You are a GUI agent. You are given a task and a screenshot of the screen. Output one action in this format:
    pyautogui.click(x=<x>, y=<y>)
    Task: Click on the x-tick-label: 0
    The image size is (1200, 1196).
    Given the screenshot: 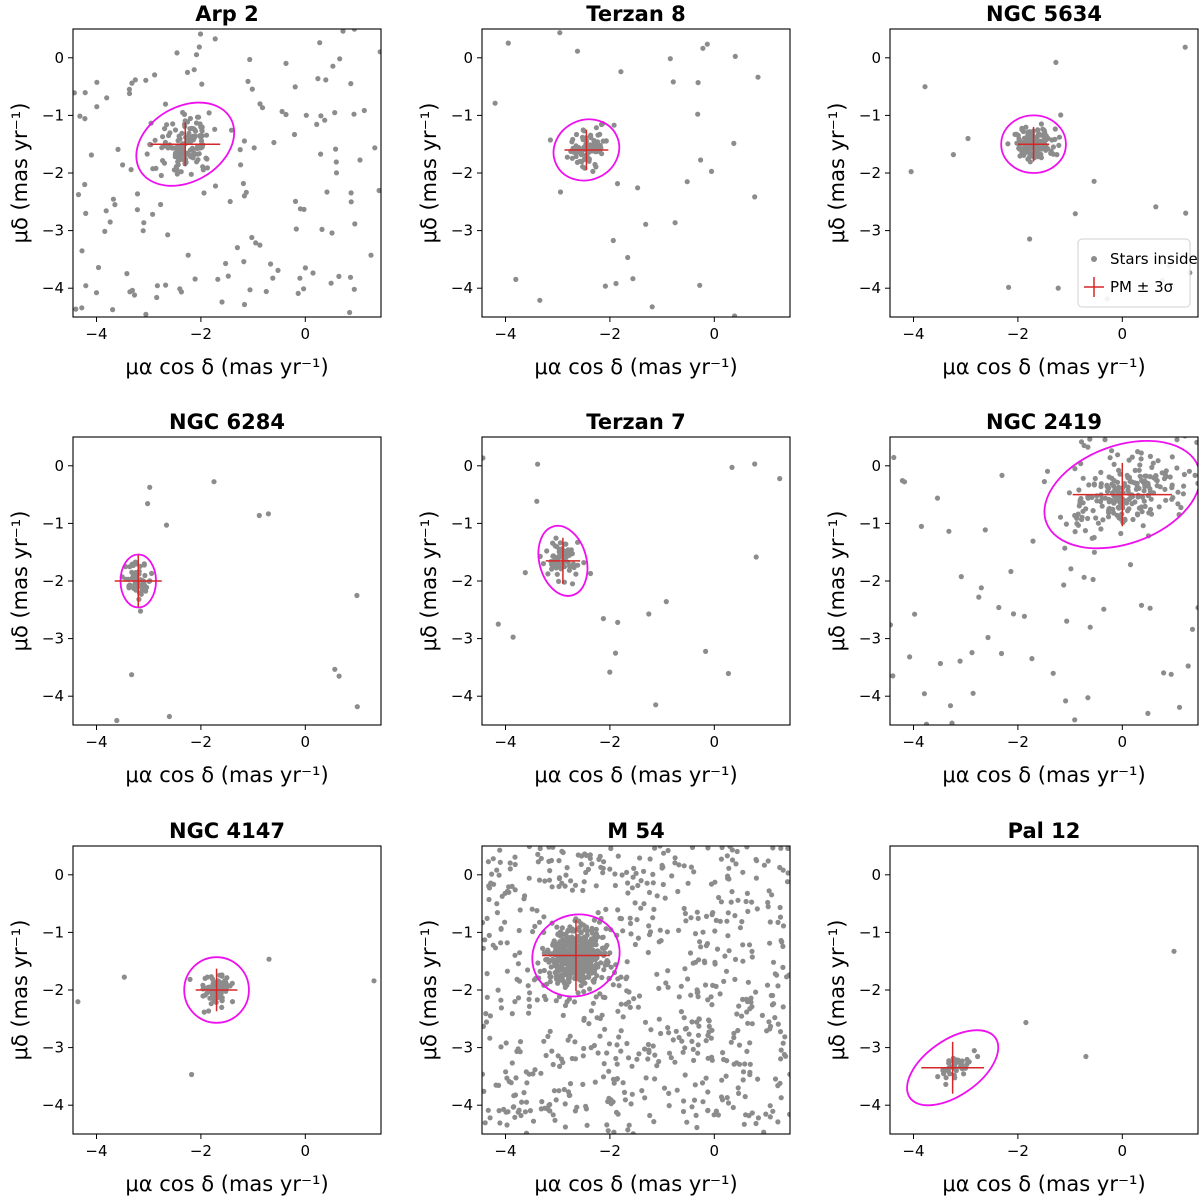 What is the action you would take?
    pyautogui.click(x=306, y=1151)
    